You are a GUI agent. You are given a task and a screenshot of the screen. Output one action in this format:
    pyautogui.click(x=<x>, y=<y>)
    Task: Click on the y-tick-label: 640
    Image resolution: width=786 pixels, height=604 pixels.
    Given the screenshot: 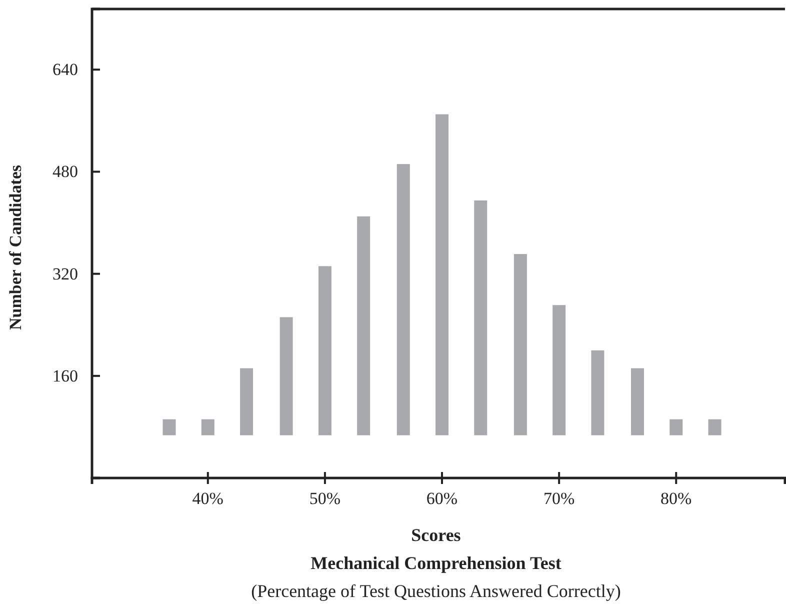 What is the action you would take?
    pyautogui.click(x=65, y=70)
    